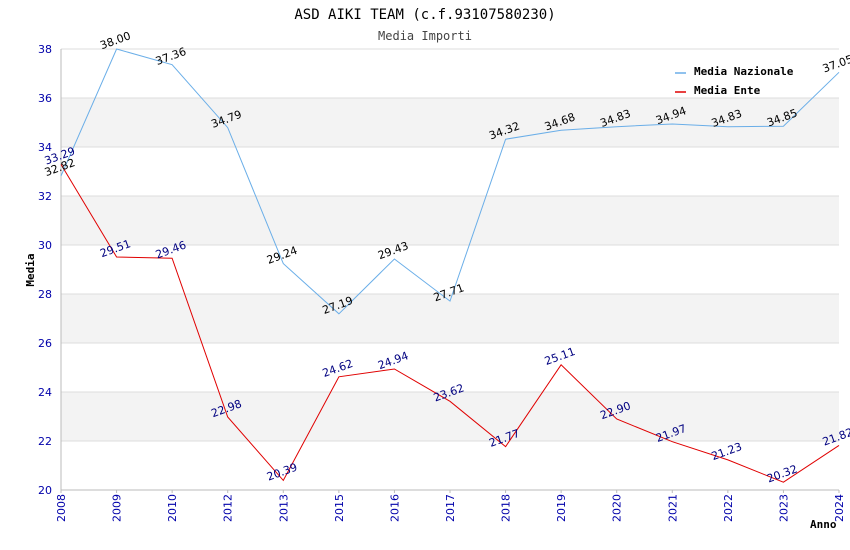  Describe the element at coordinates (45, 343) in the screenshot. I see `y-tick-label: 26` at that location.